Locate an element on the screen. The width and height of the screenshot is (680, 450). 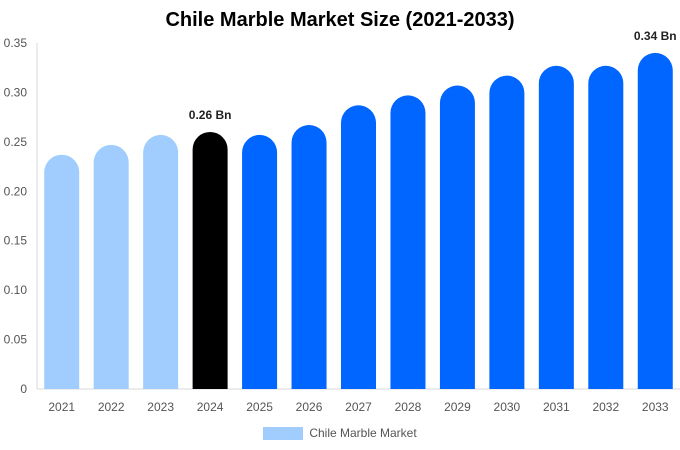
y-tick-label: 0.05 is located at coordinates (16, 340).